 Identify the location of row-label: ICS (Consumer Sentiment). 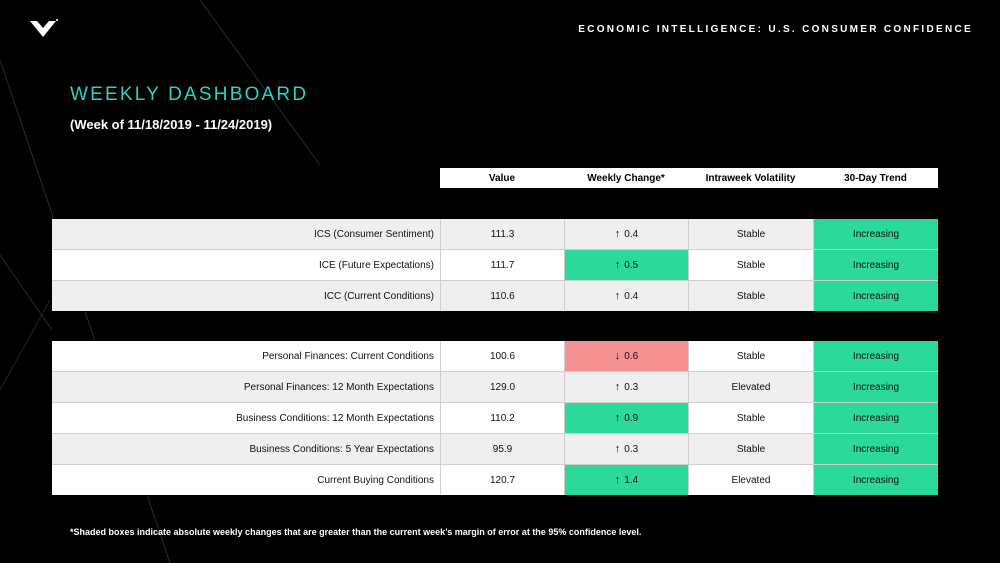
(246, 234).